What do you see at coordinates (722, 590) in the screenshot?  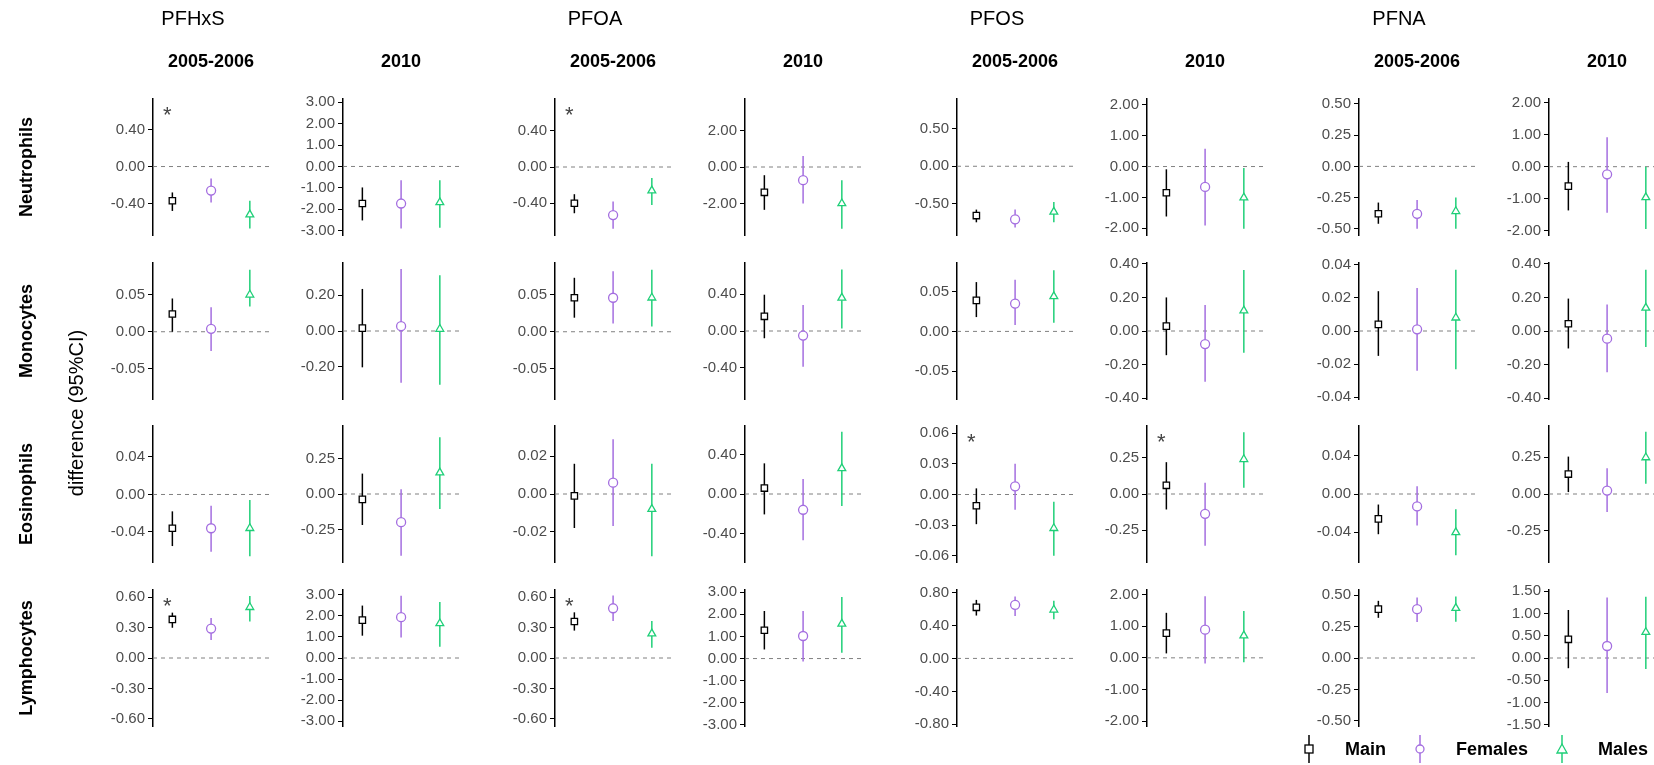 I see `y-tick-label: 3.00` at bounding box center [722, 590].